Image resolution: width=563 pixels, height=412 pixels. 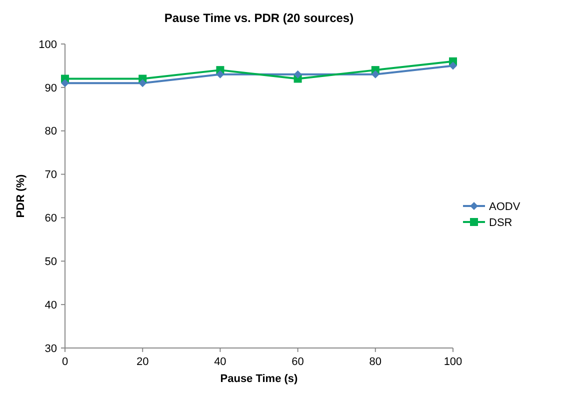 What do you see at coordinates (453, 362) in the screenshot?
I see `x-tick-label: 100` at bounding box center [453, 362].